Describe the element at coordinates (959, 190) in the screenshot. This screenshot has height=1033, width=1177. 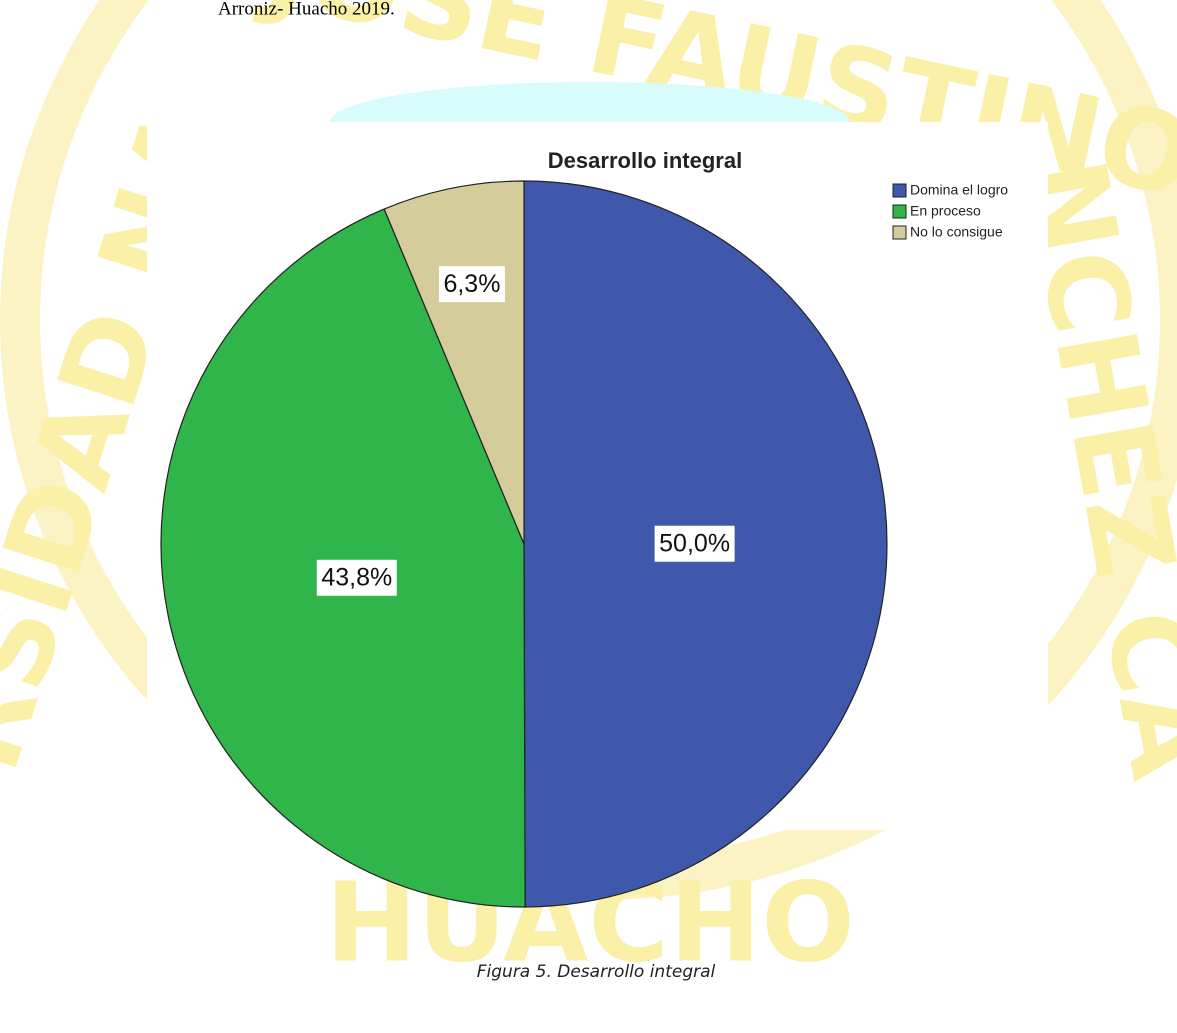
I see `legend-label: Domina el logro` at that location.